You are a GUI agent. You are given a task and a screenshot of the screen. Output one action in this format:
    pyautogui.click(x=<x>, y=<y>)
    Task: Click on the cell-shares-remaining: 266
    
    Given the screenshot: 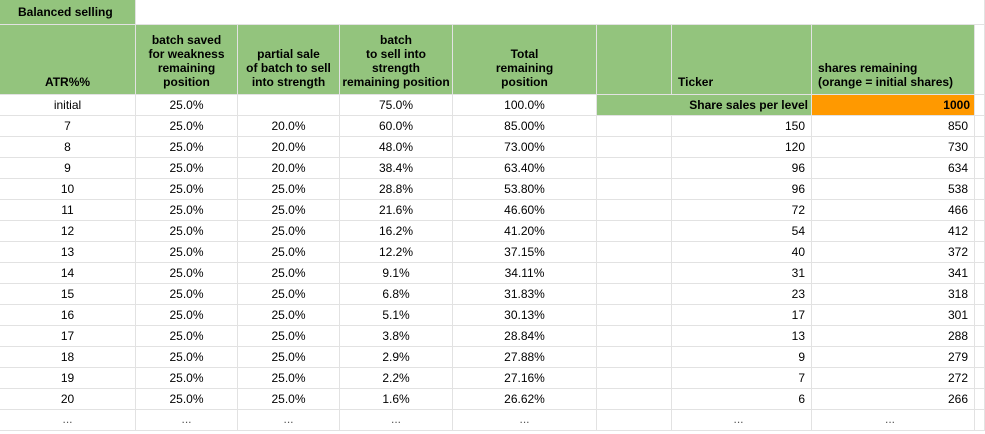 What is the action you would take?
    pyautogui.click(x=893, y=399)
    